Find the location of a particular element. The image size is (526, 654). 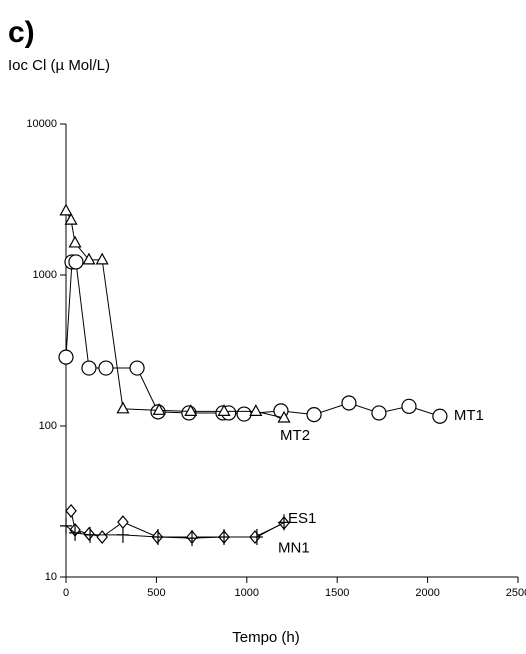

y-tick-label: 10000 is located at coordinates (41, 124).